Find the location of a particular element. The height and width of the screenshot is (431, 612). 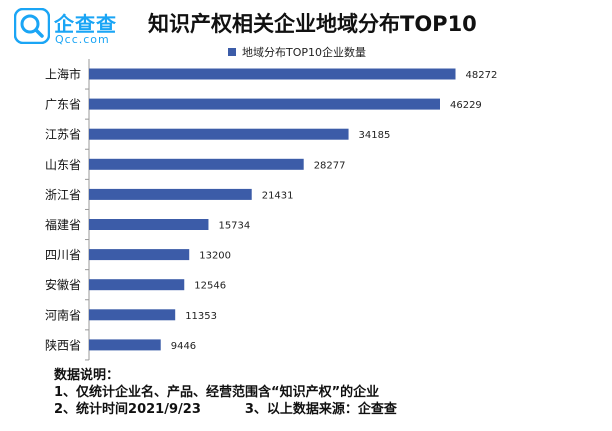

category-label: 安徽省 is located at coordinates (63, 284).